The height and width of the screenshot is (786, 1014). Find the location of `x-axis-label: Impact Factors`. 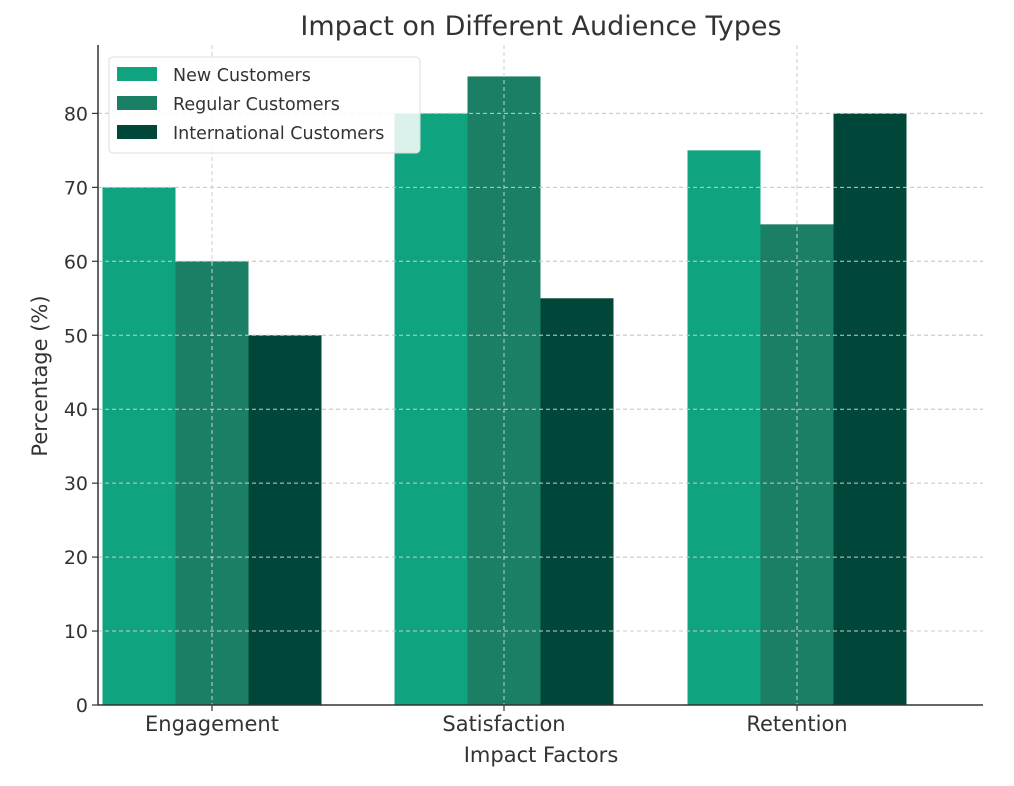

x-axis-label: Impact Factors is located at coordinates (541, 755).